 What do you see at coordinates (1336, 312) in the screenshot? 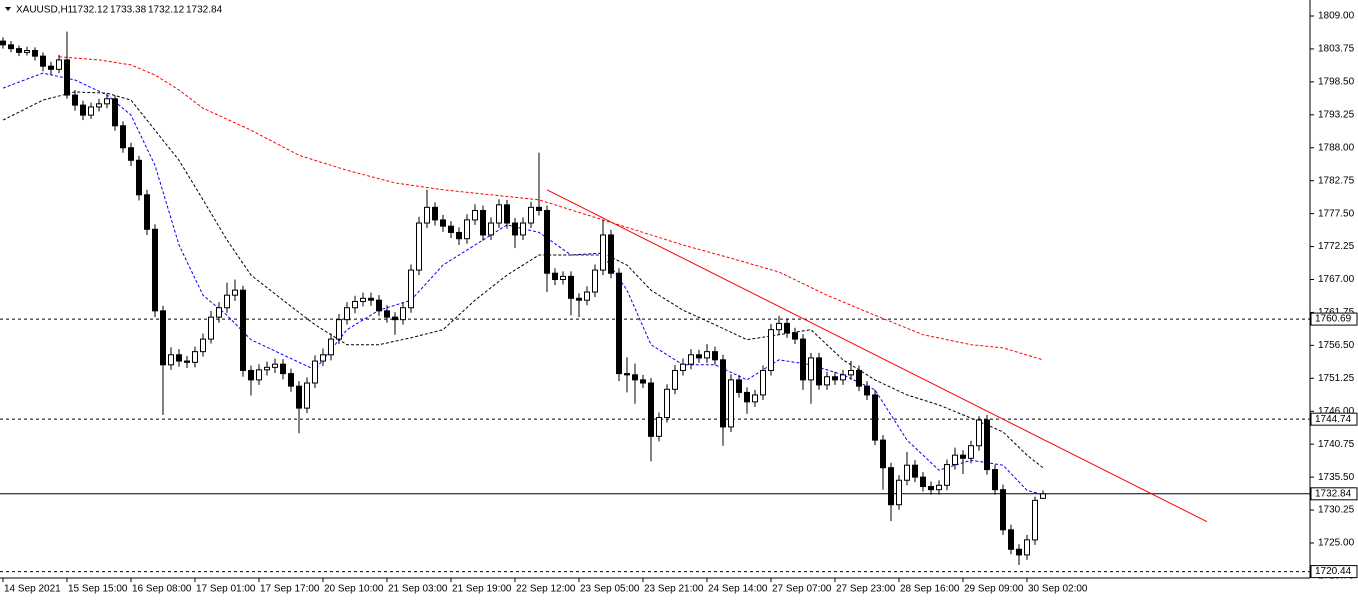
I see `y-tick-label: 1761.75` at bounding box center [1336, 312].